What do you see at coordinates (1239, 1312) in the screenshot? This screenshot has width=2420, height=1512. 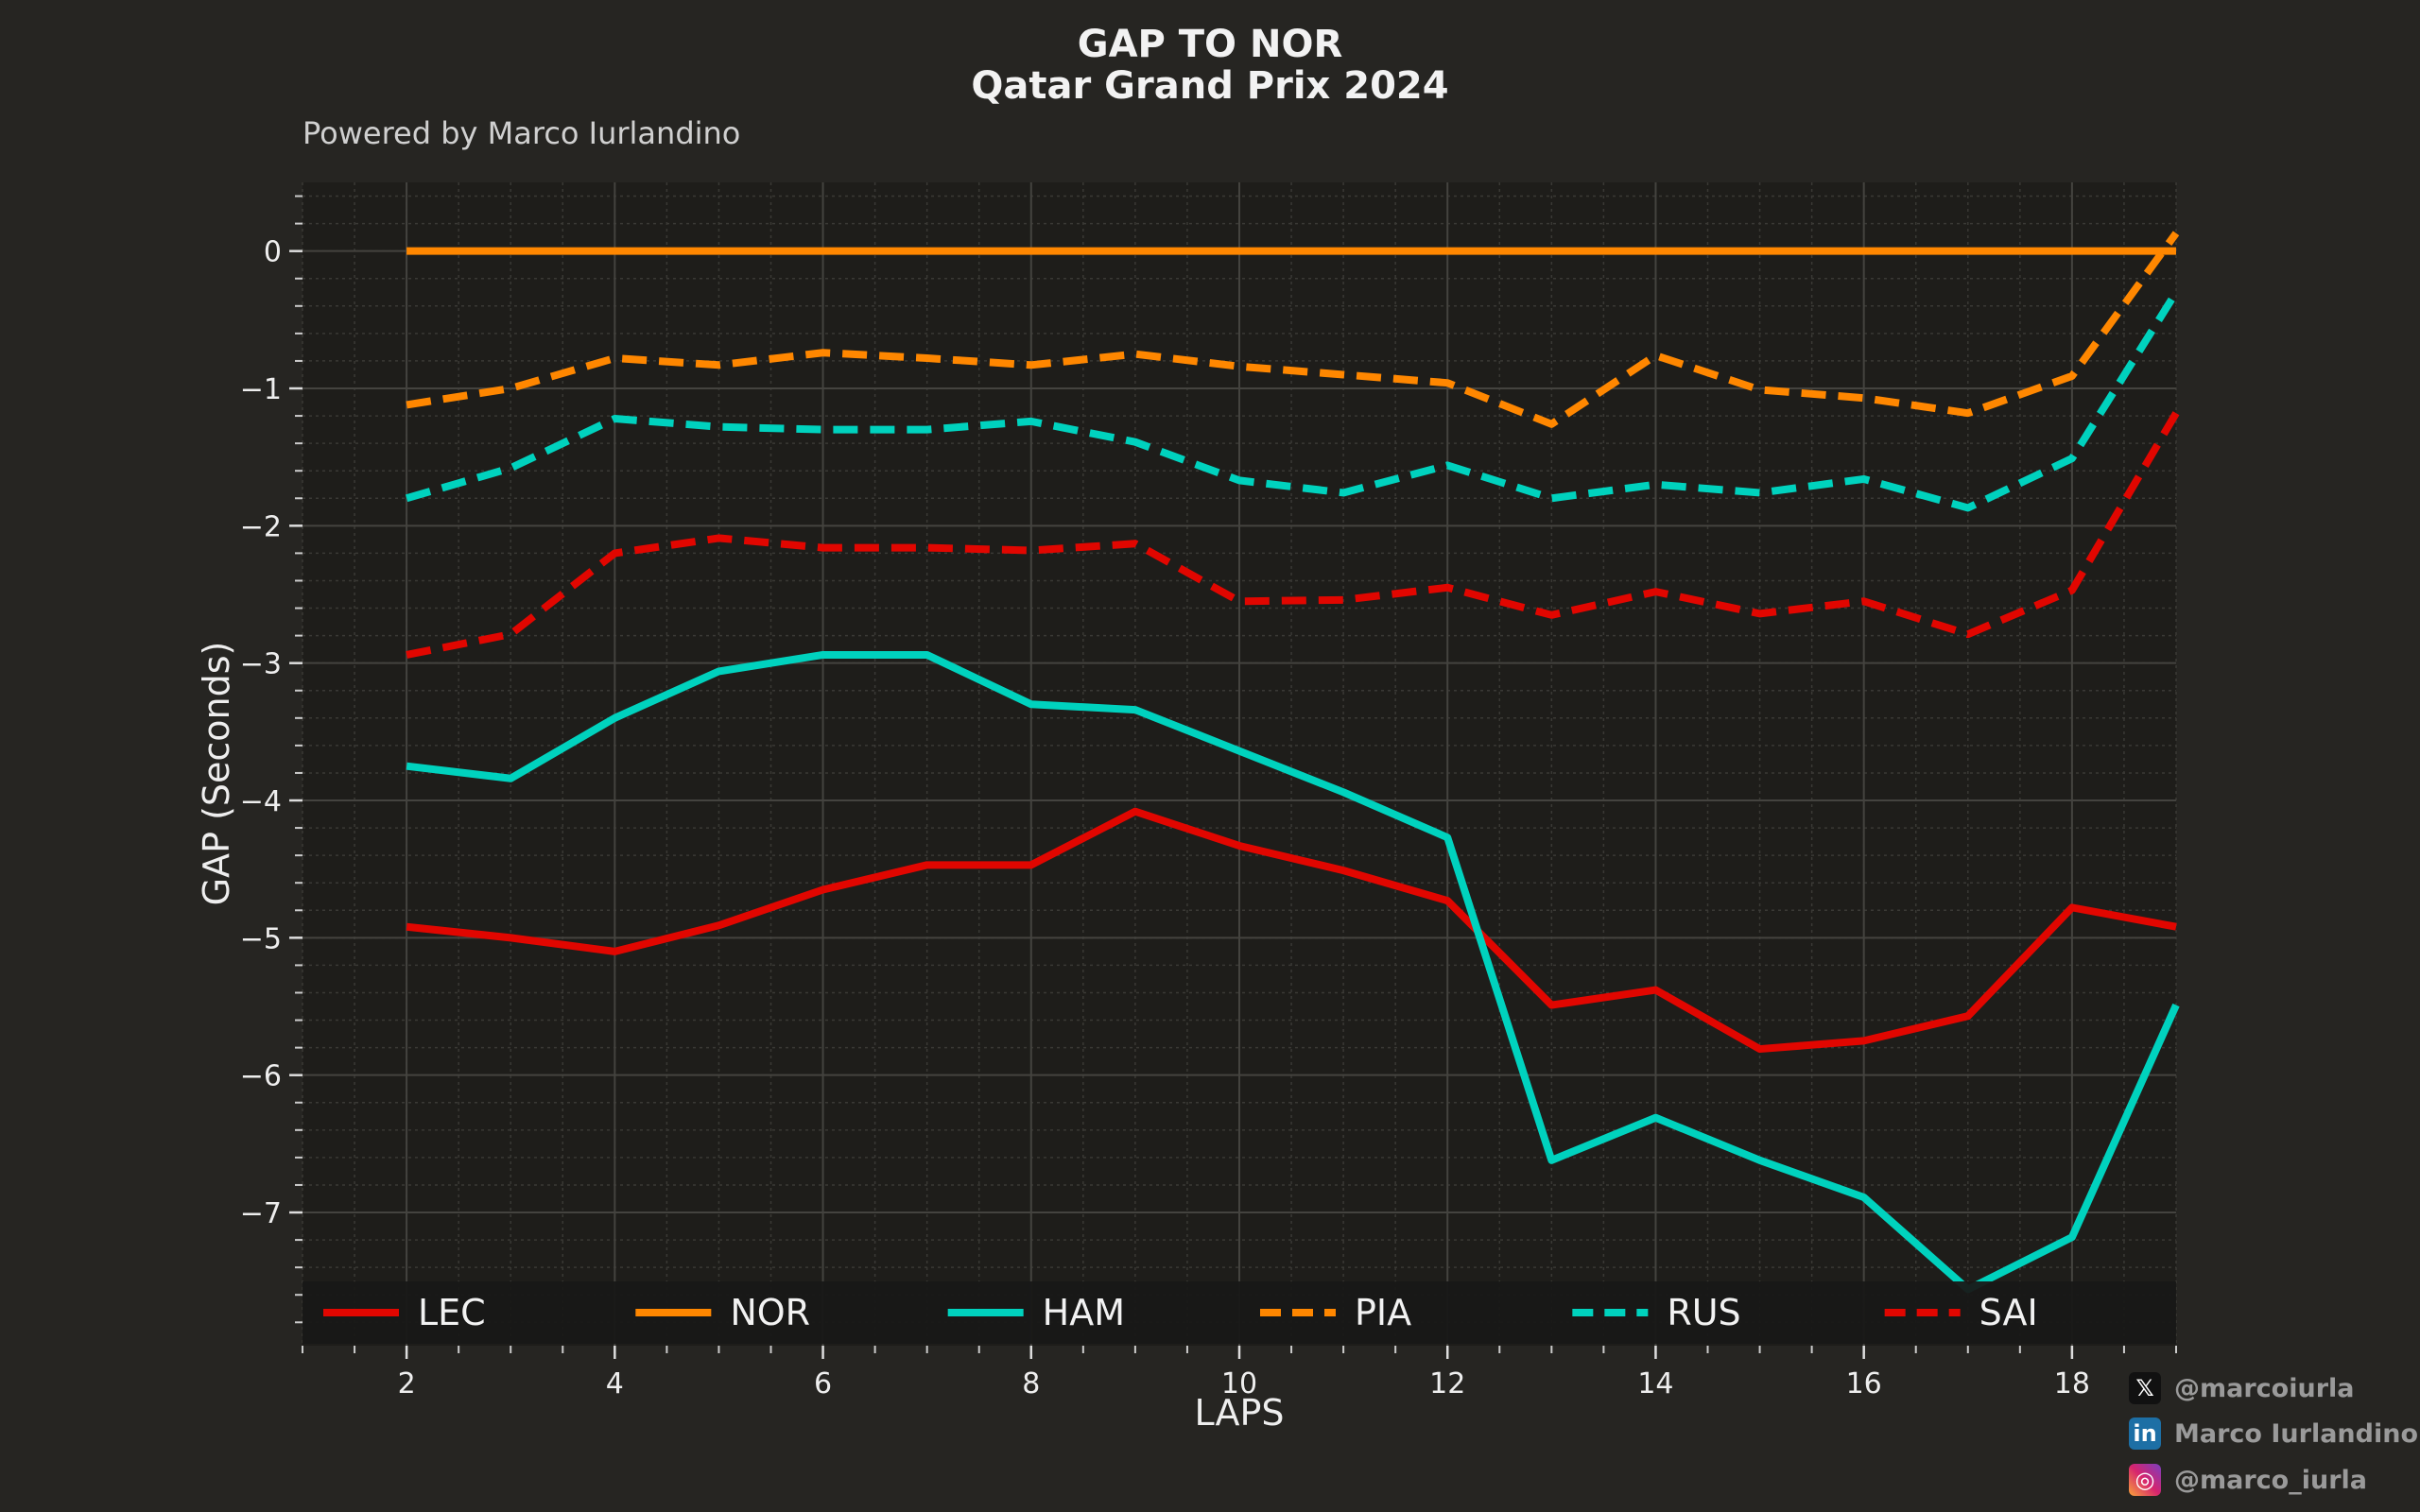 I see `legend` at bounding box center [1239, 1312].